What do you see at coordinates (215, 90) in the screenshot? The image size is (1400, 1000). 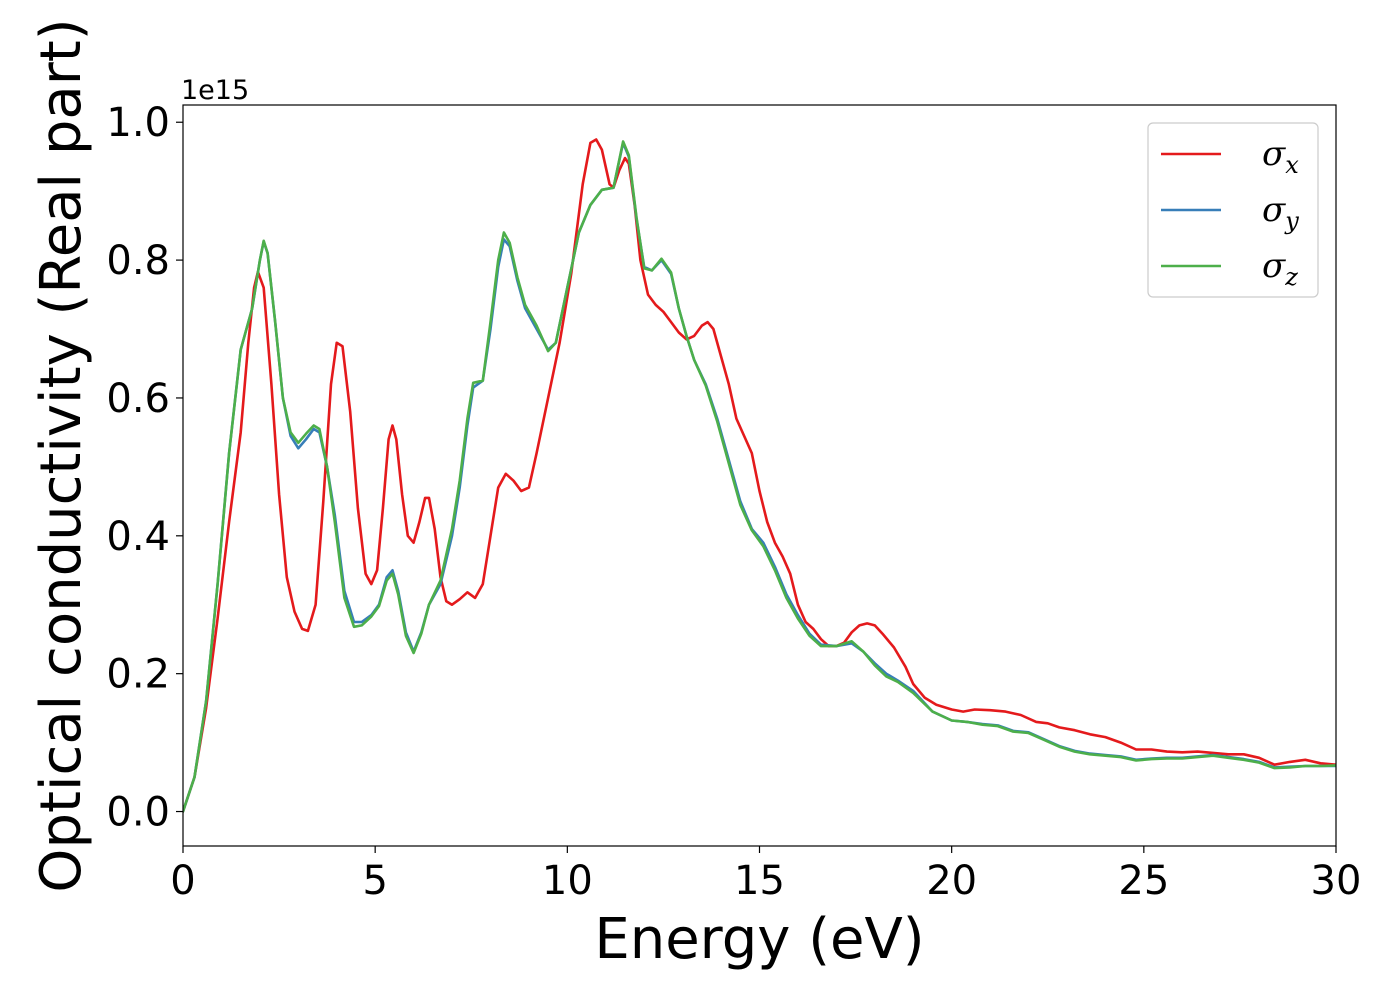 I see `y-axis-offset-label: 1e15` at bounding box center [215, 90].